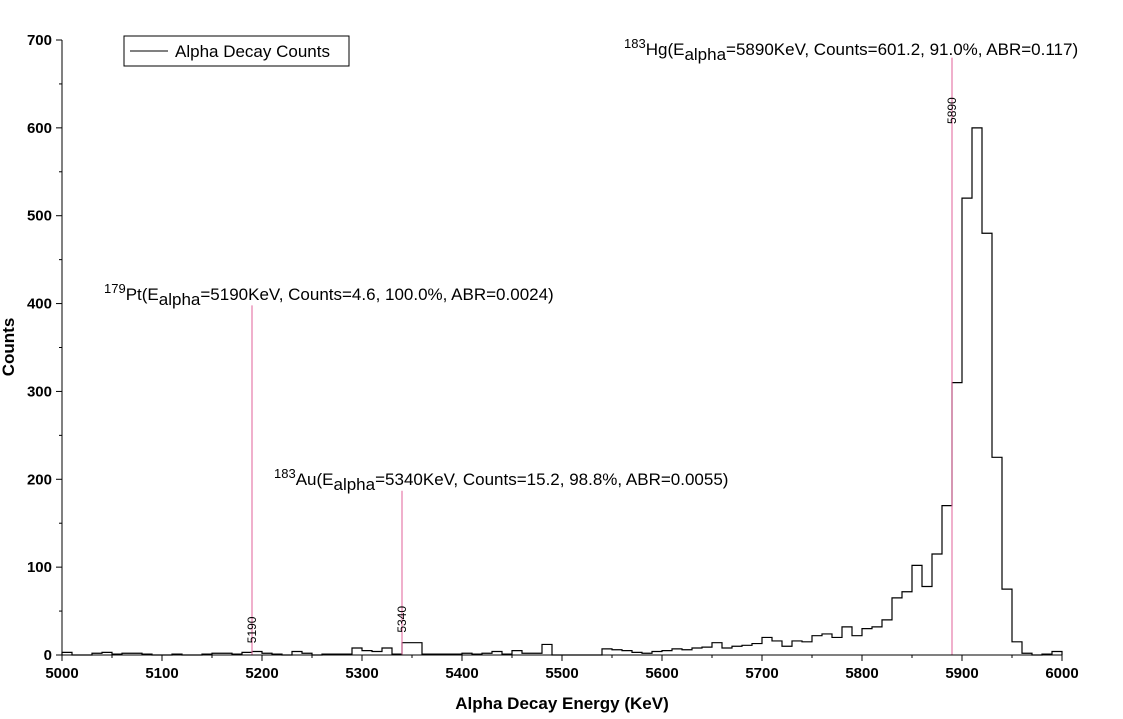 The width and height of the screenshot is (1123, 719). What do you see at coordinates (657, 49) in the screenshot?
I see `annotation-hg183-symbol: Hg` at bounding box center [657, 49].